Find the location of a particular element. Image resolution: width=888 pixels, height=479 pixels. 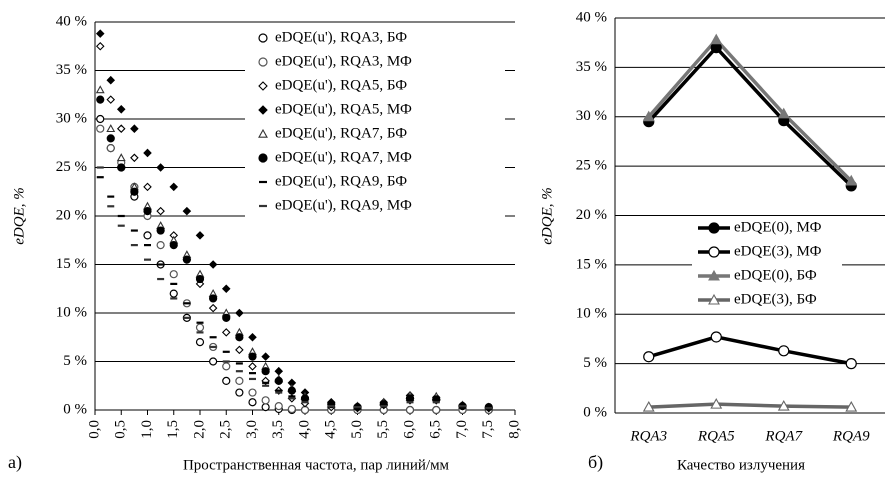

y-tick-label: 5 % is located at coordinates (75, 361).